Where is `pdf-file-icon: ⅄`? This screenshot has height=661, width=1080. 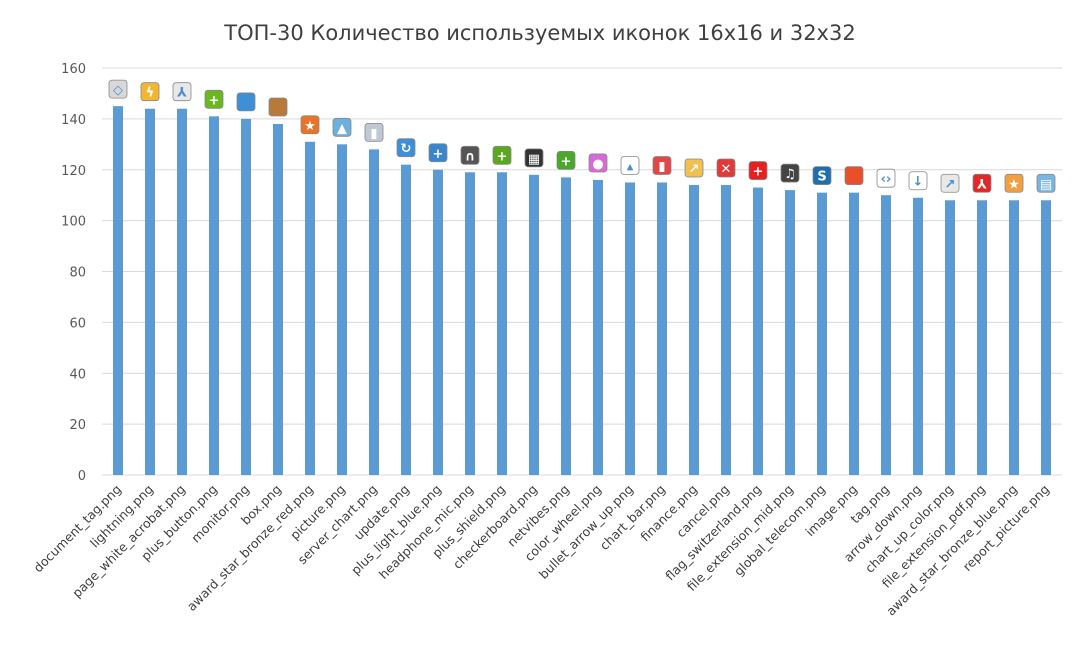
pdf-file-icon: ⅄ is located at coordinates (982, 183).